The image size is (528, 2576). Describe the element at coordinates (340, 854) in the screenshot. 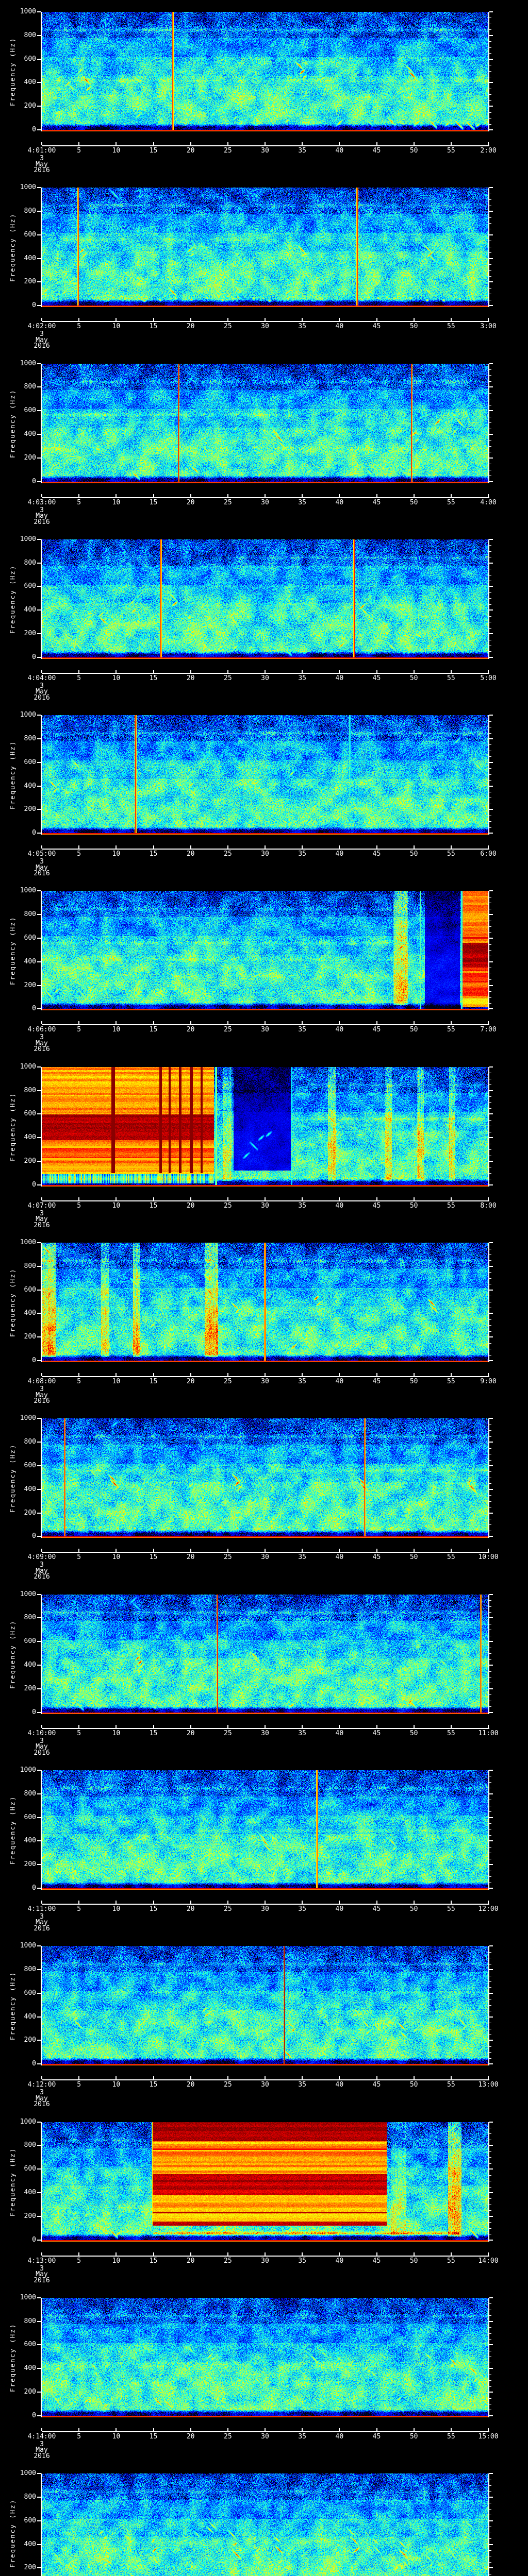

I see `time-tick-label: 40` at that location.